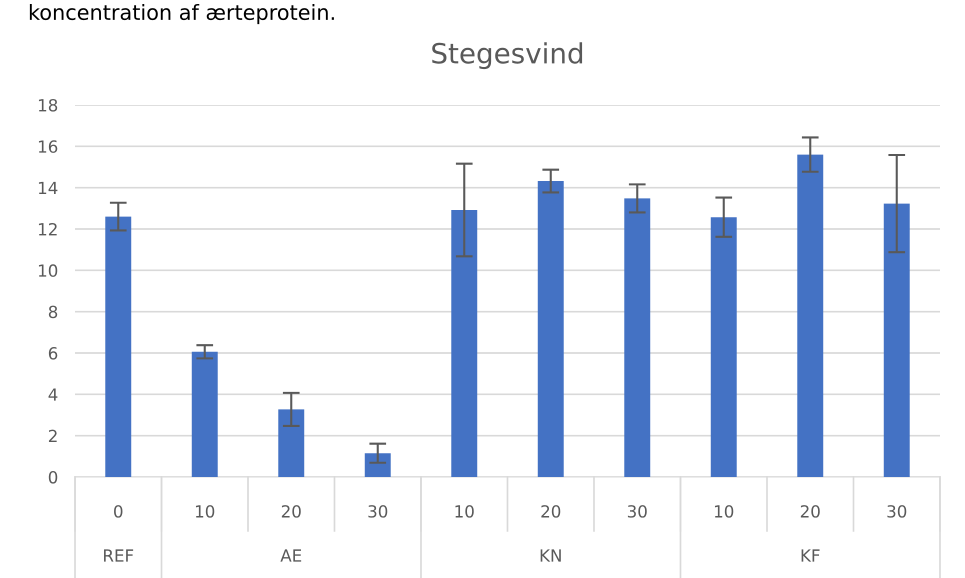  What do you see at coordinates (53, 353) in the screenshot?
I see `y-tick-label: 6` at bounding box center [53, 353].